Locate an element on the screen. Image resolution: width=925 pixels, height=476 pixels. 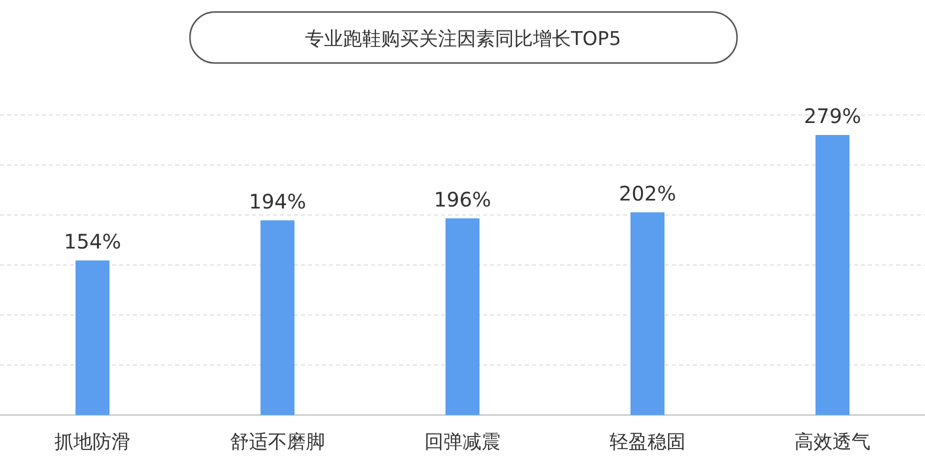
x-tick-label: 轻盈稳固 is located at coordinates (648, 442).